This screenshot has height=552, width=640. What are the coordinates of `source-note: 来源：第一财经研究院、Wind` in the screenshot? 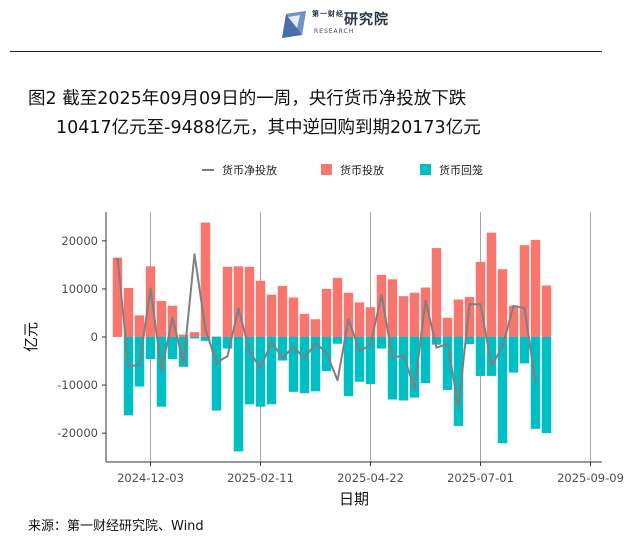 It's located at (116, 526).